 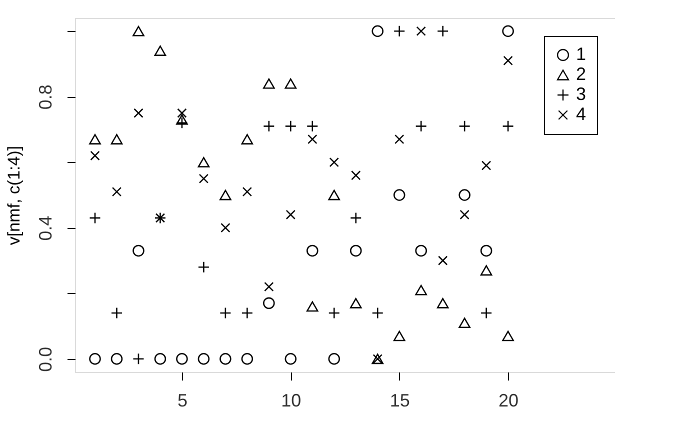 I want to click on x-tick-label: 10, so click(x=291, y=400).